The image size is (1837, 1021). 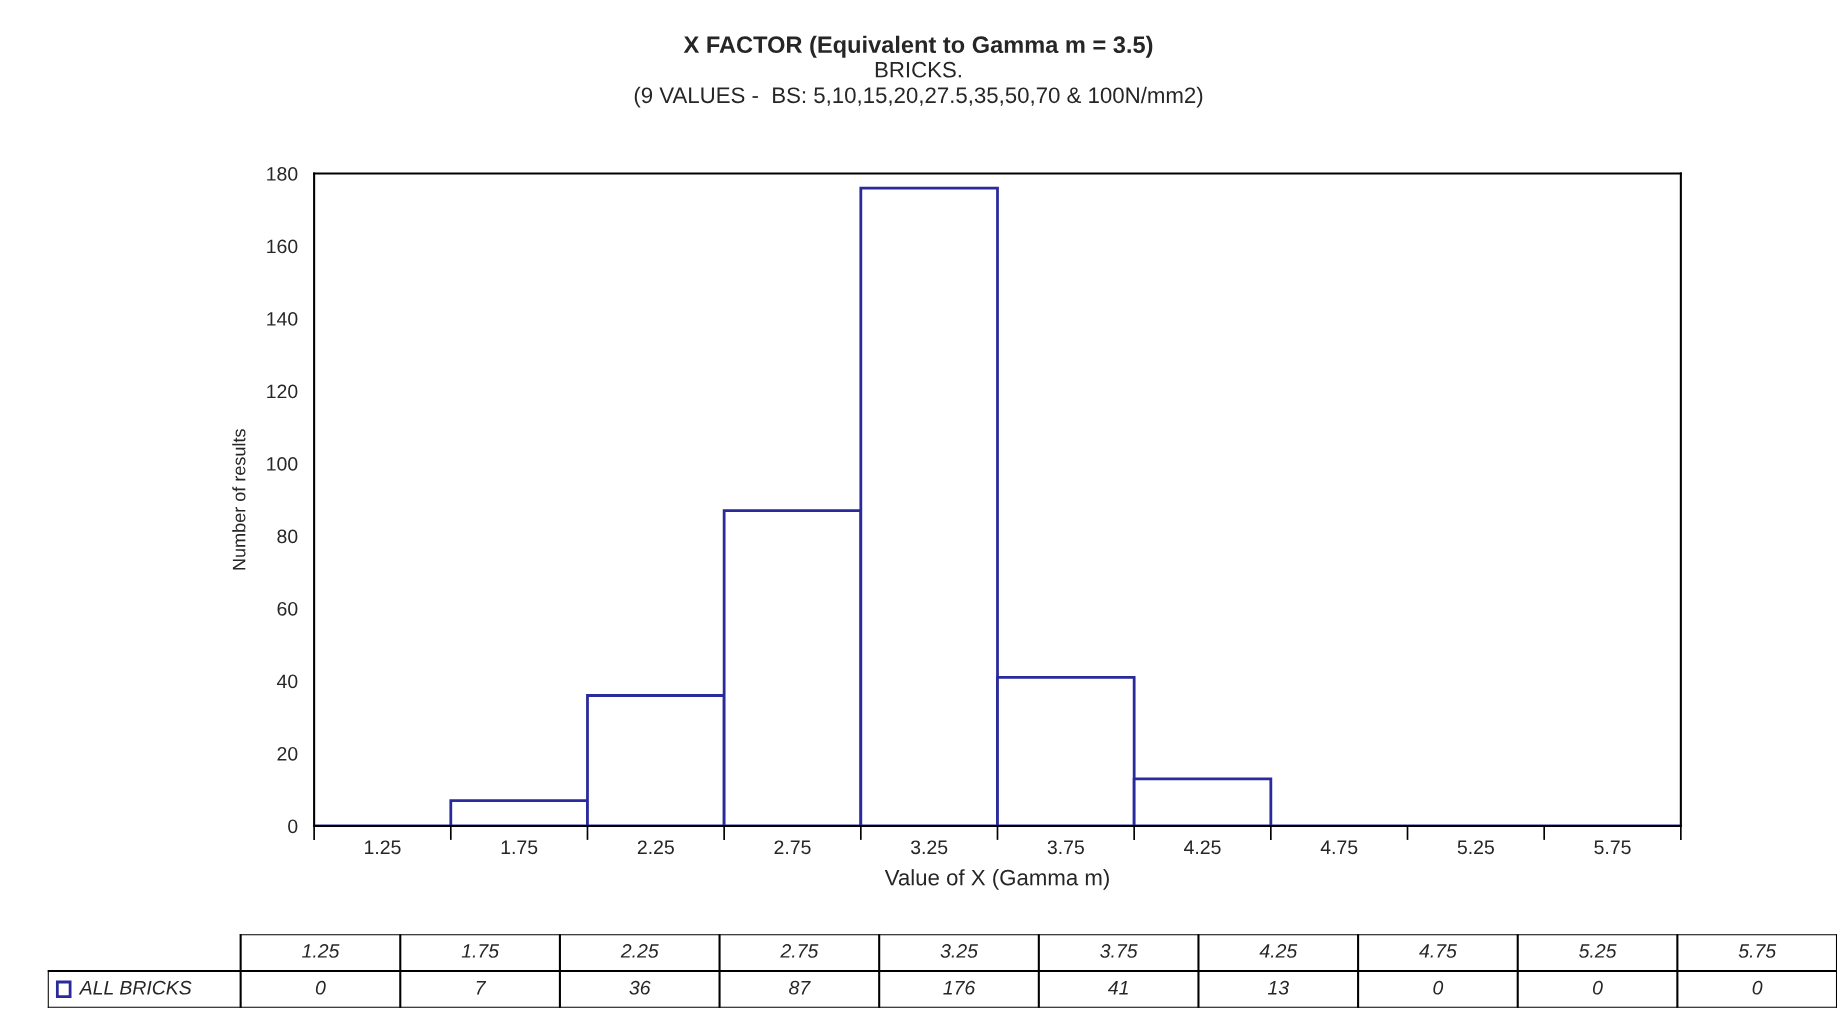 I want to click on category-label: 5.75, so click(x=1612, y=847).